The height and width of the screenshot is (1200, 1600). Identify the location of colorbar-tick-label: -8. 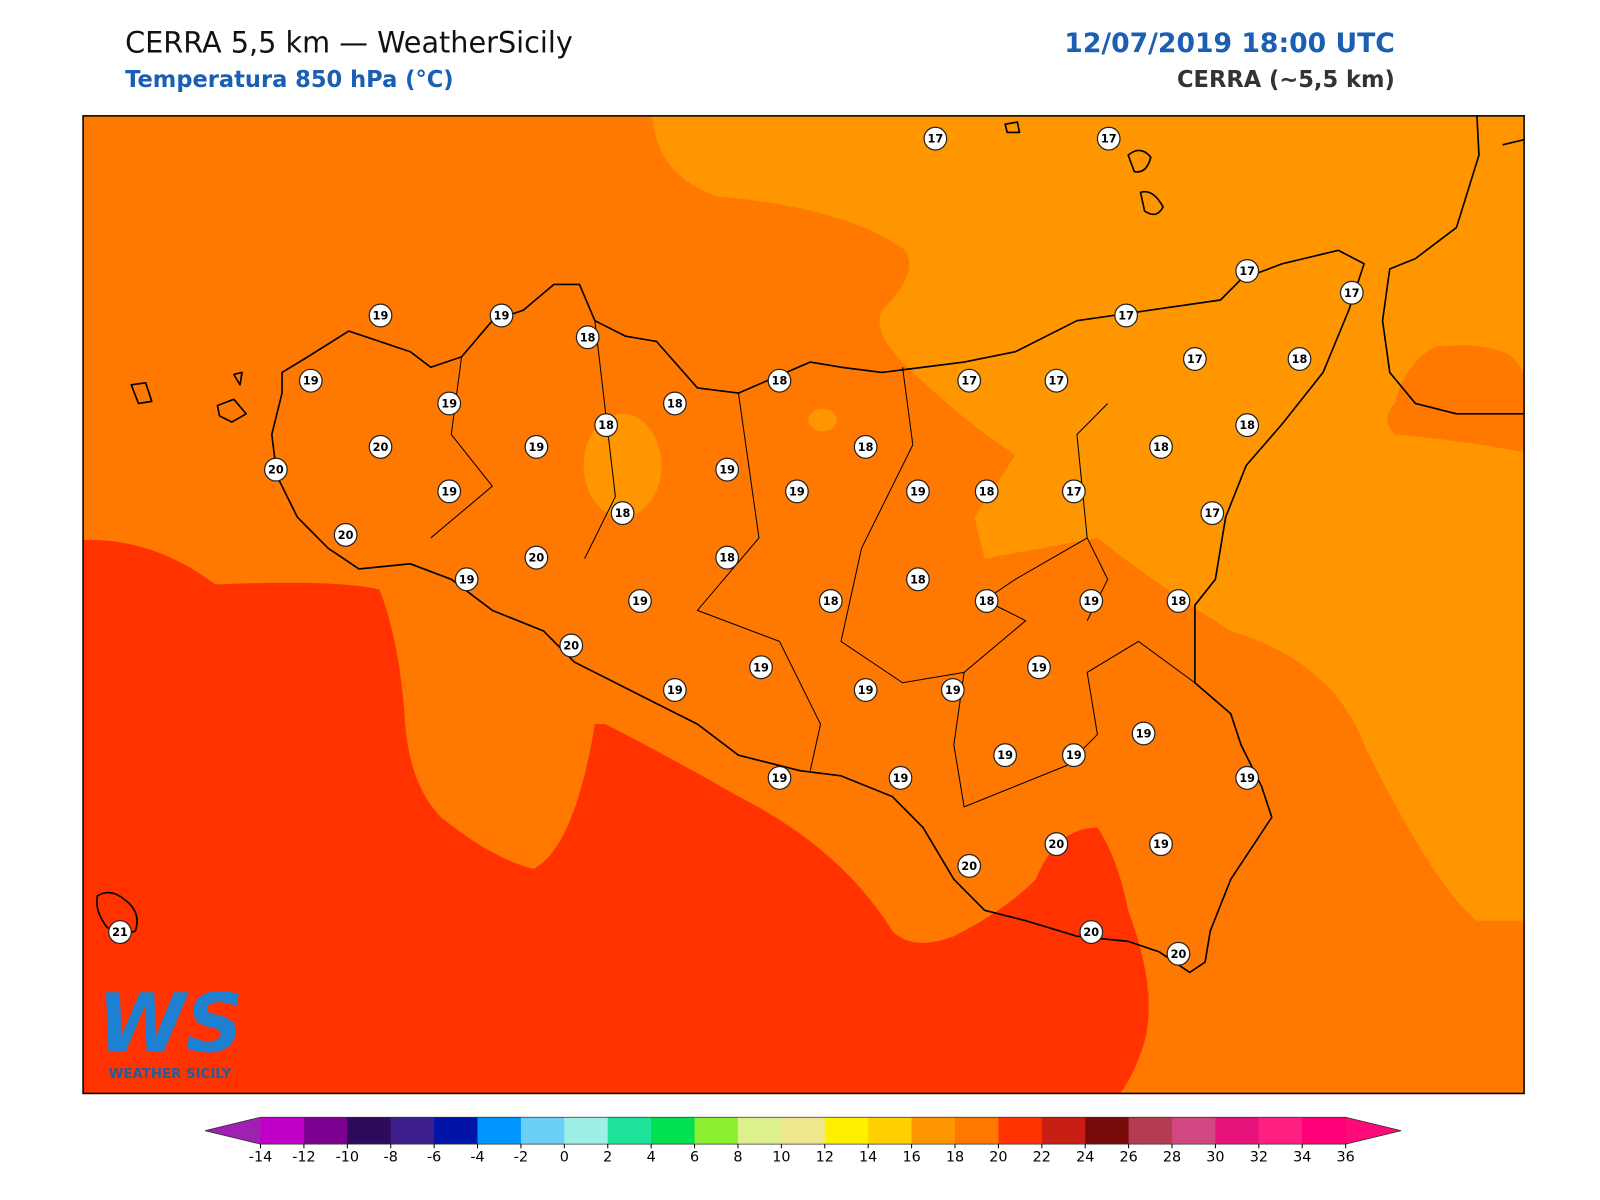
(391, 1158).